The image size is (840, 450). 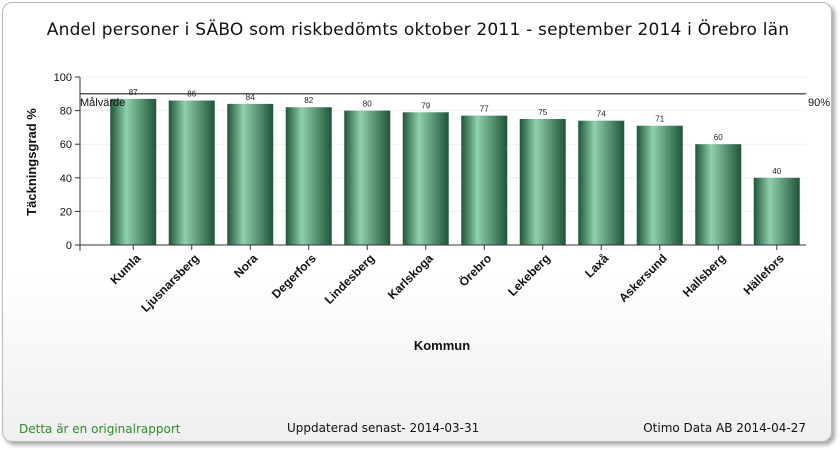 I want to click on x-tick-label: Lekeberg, so click(x=529, y=275).